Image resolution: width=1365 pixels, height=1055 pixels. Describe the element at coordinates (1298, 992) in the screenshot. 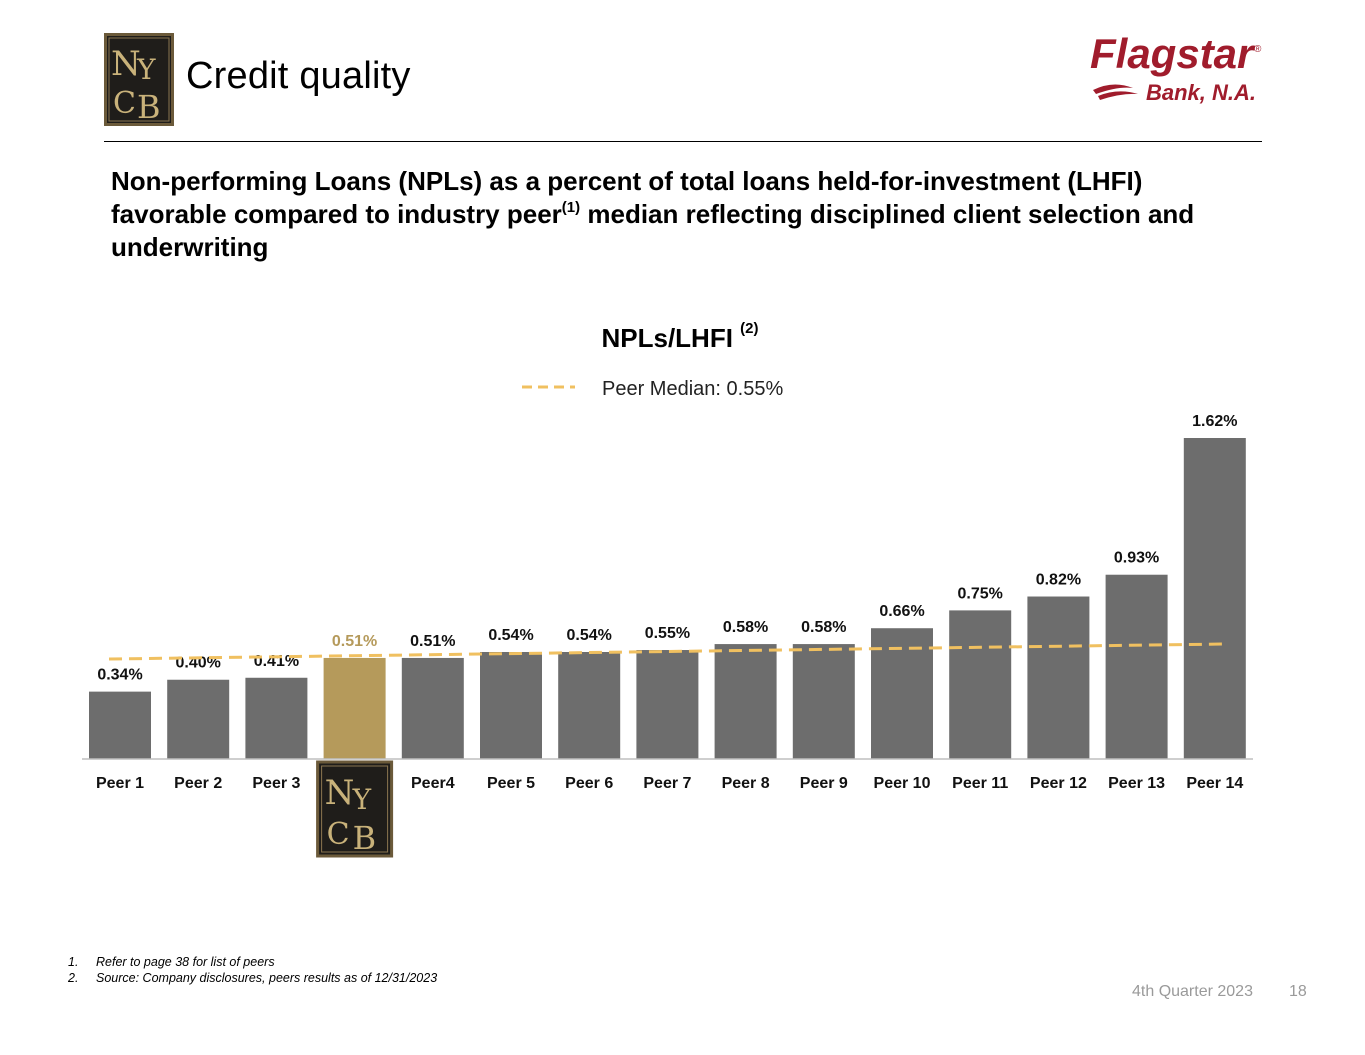

I see `page-number: 18` at that location.